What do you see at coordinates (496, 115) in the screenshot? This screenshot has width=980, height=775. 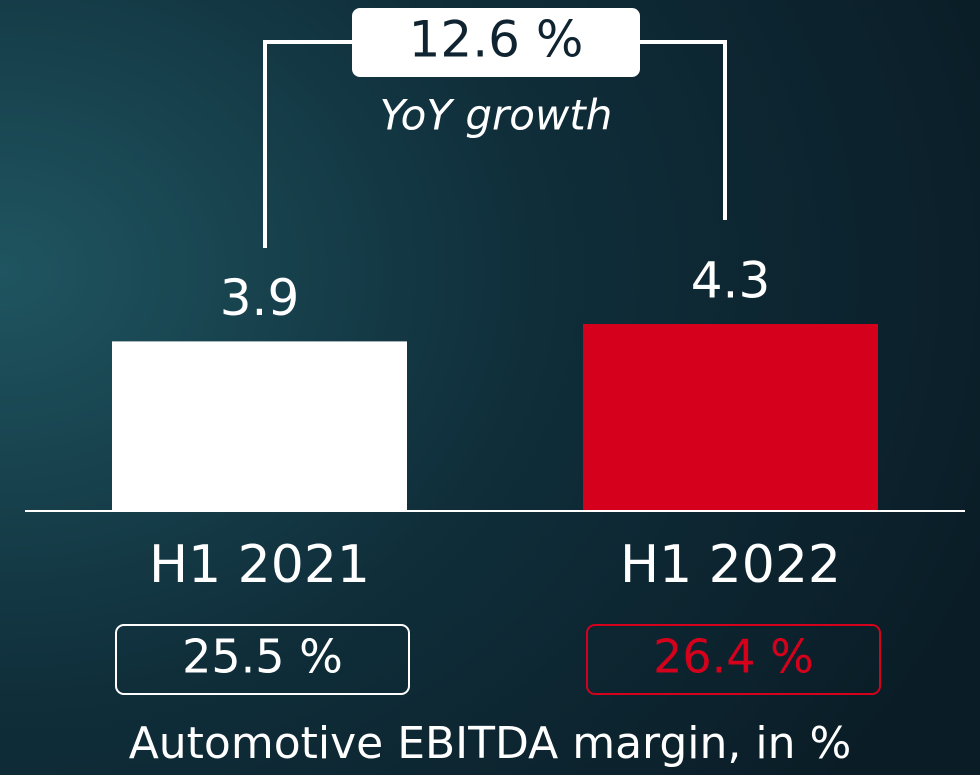 I see `growth-annotation: YoY growth` at bounding box center [496, 115].